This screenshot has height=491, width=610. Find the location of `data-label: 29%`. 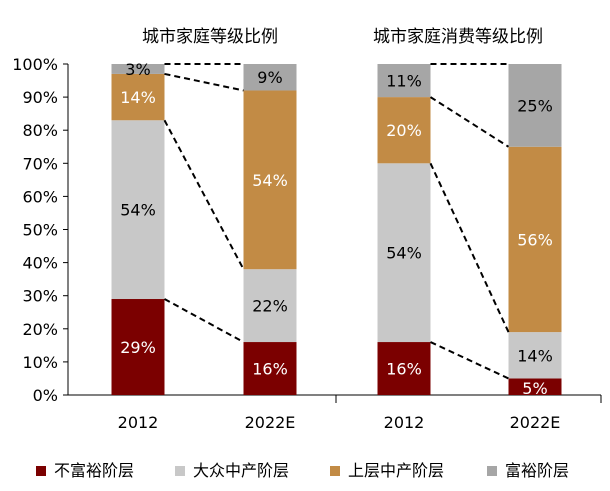

data-label: 29% is located at coordinates (138, 347).